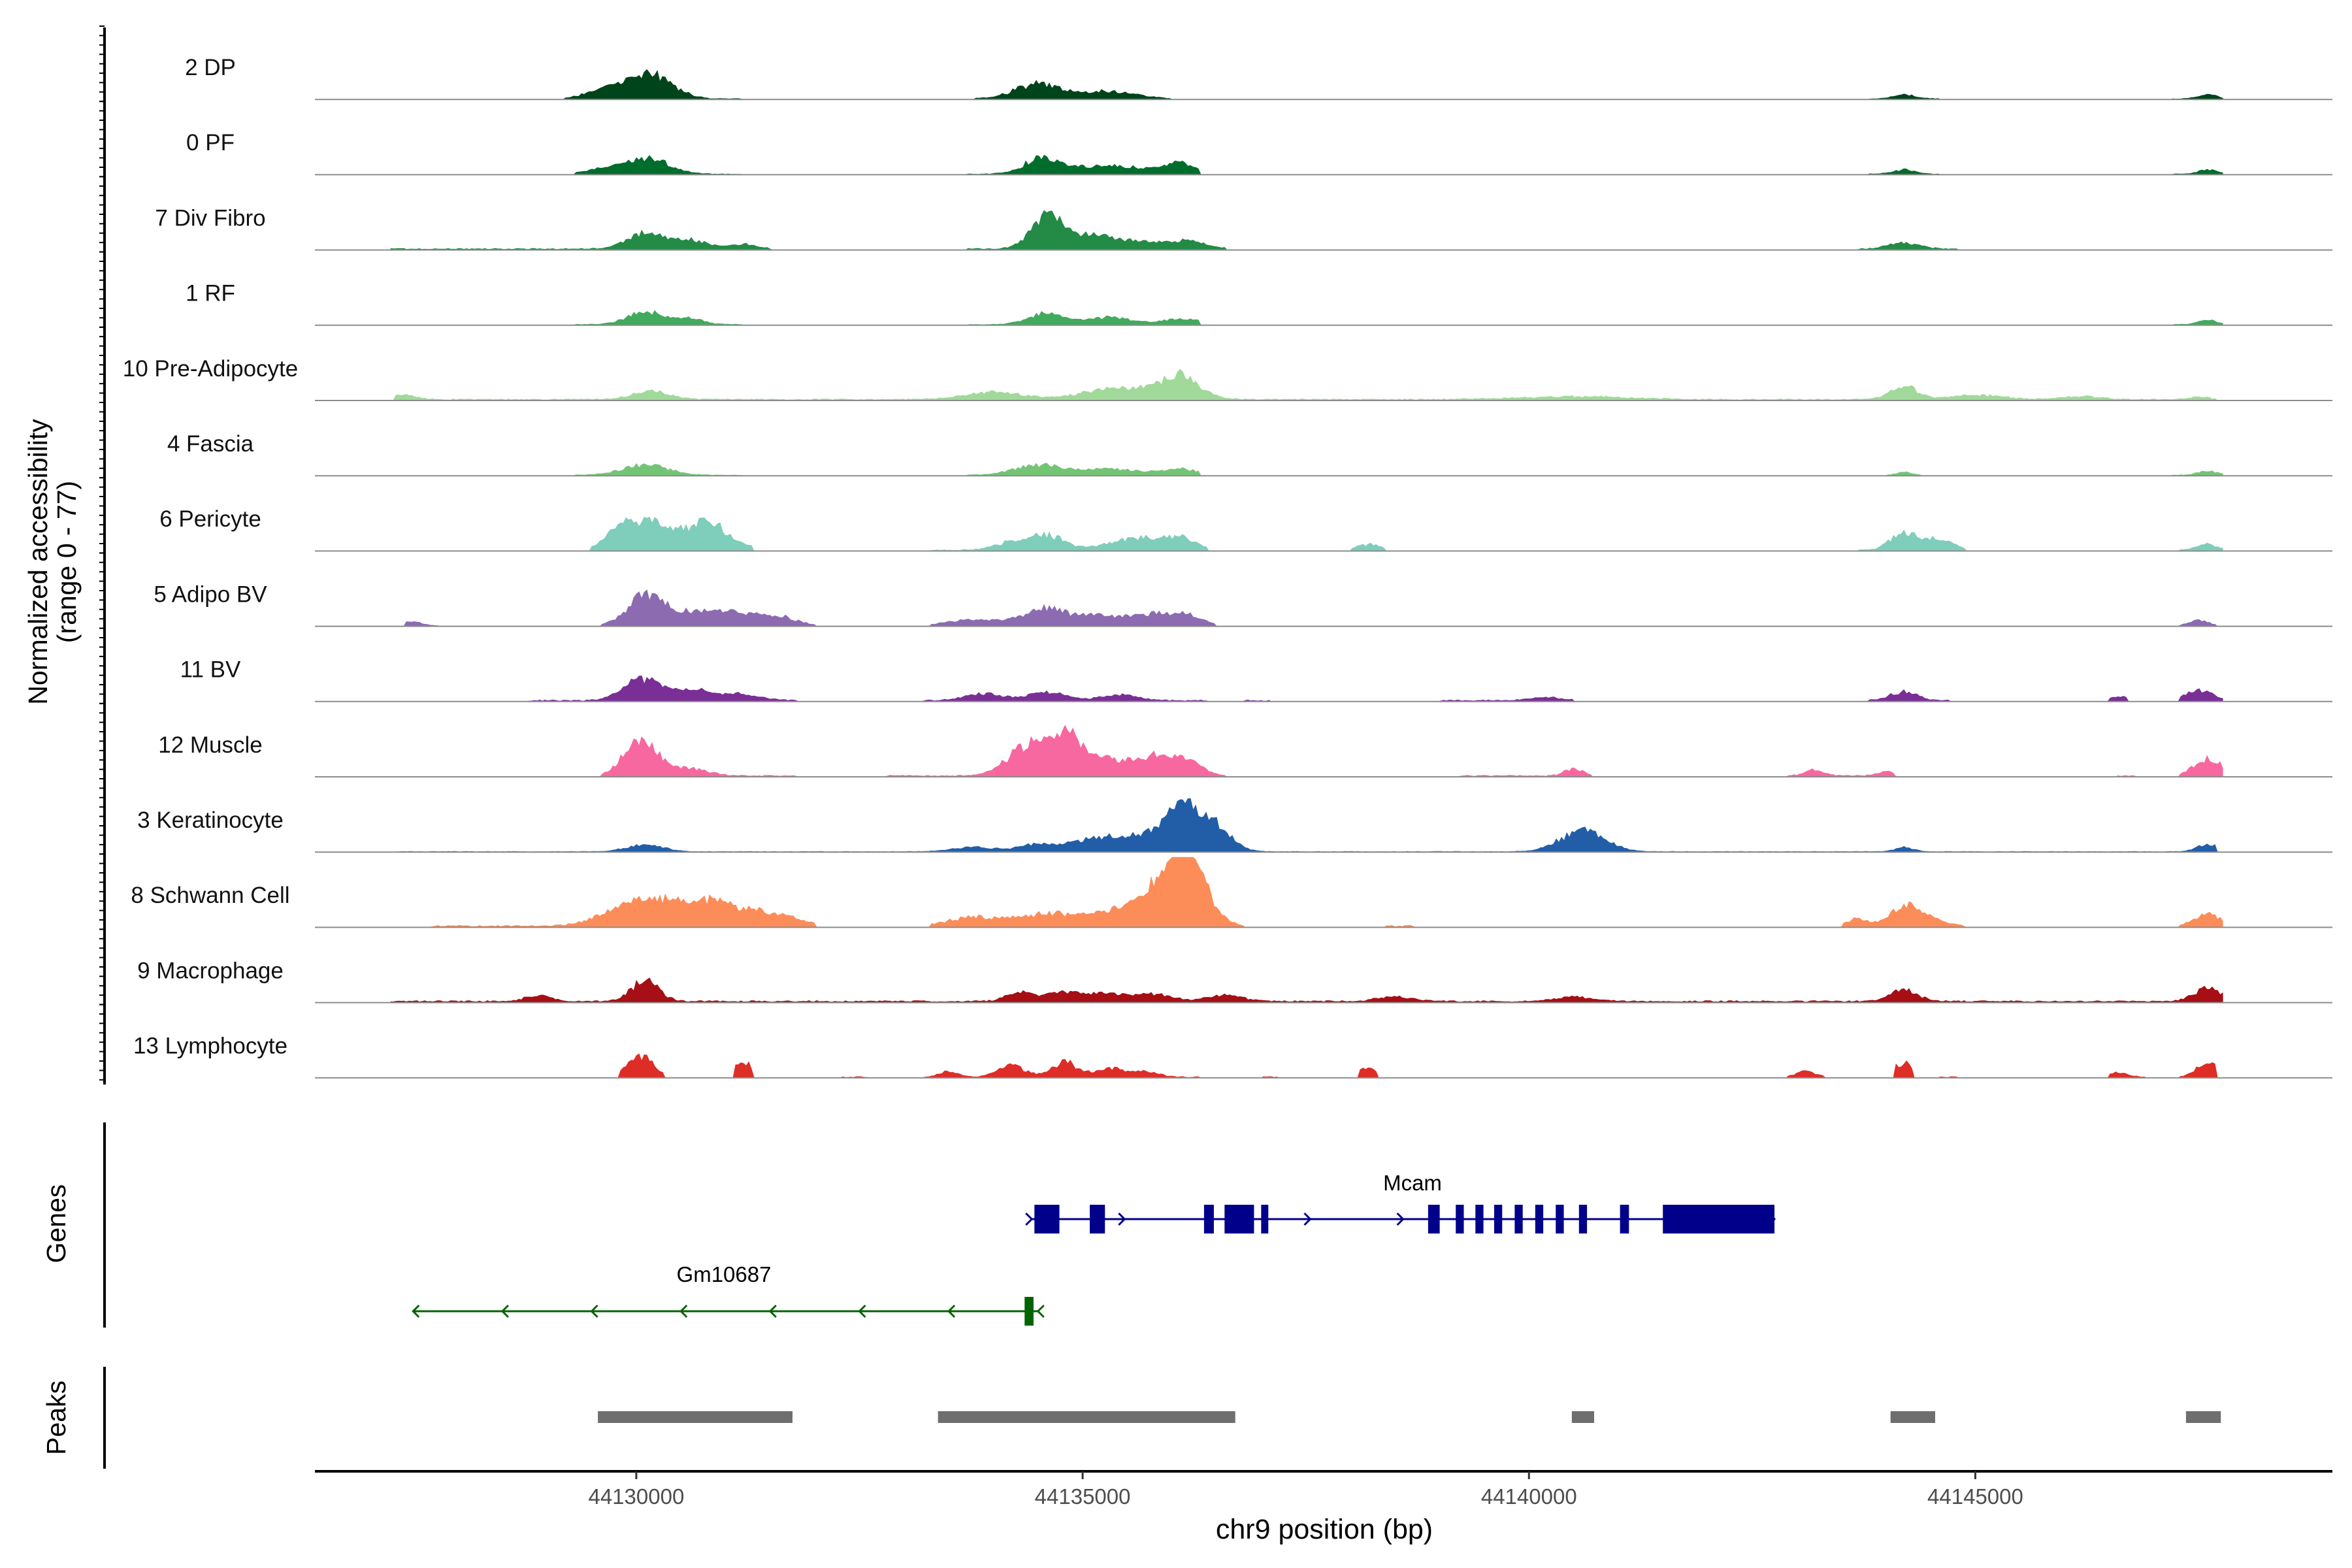 This screenshot has width=2352, height=1568. I want to click on coverage-area-8-schwann-cell, so click(1307, 892).